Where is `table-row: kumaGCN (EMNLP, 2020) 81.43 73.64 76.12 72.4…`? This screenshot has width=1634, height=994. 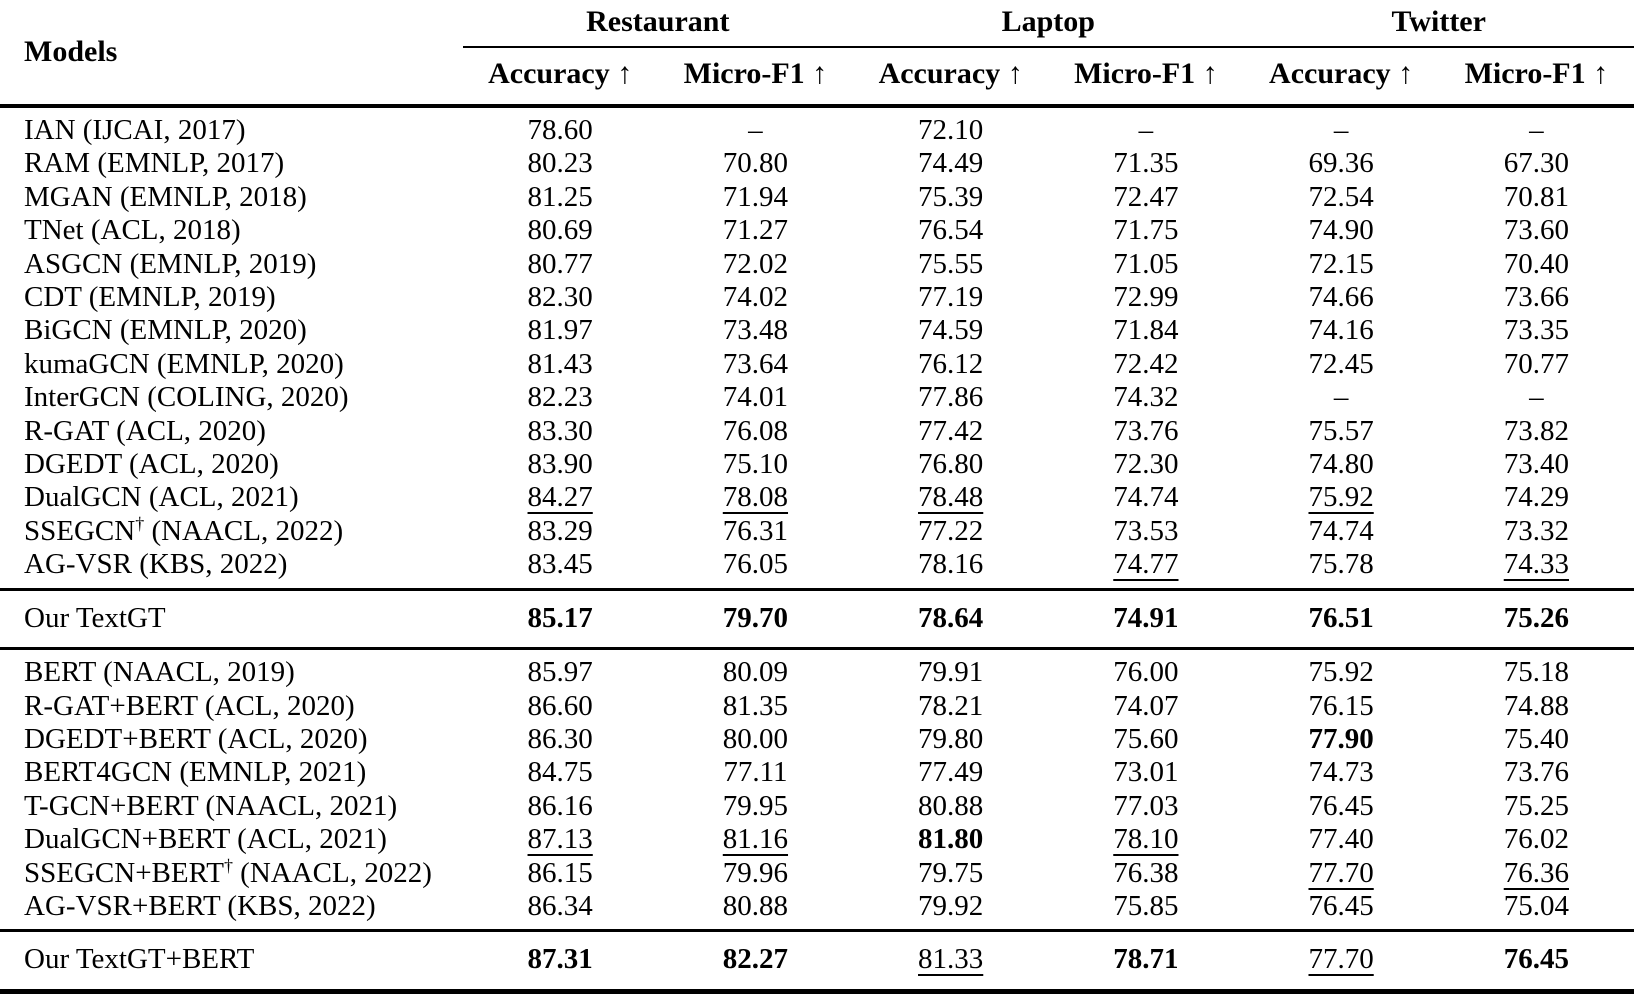 table-row: kumaGCN (EMNLP, 2020) 81.43 73.64 76.12 72.4… is located at coordinates (817, 364).